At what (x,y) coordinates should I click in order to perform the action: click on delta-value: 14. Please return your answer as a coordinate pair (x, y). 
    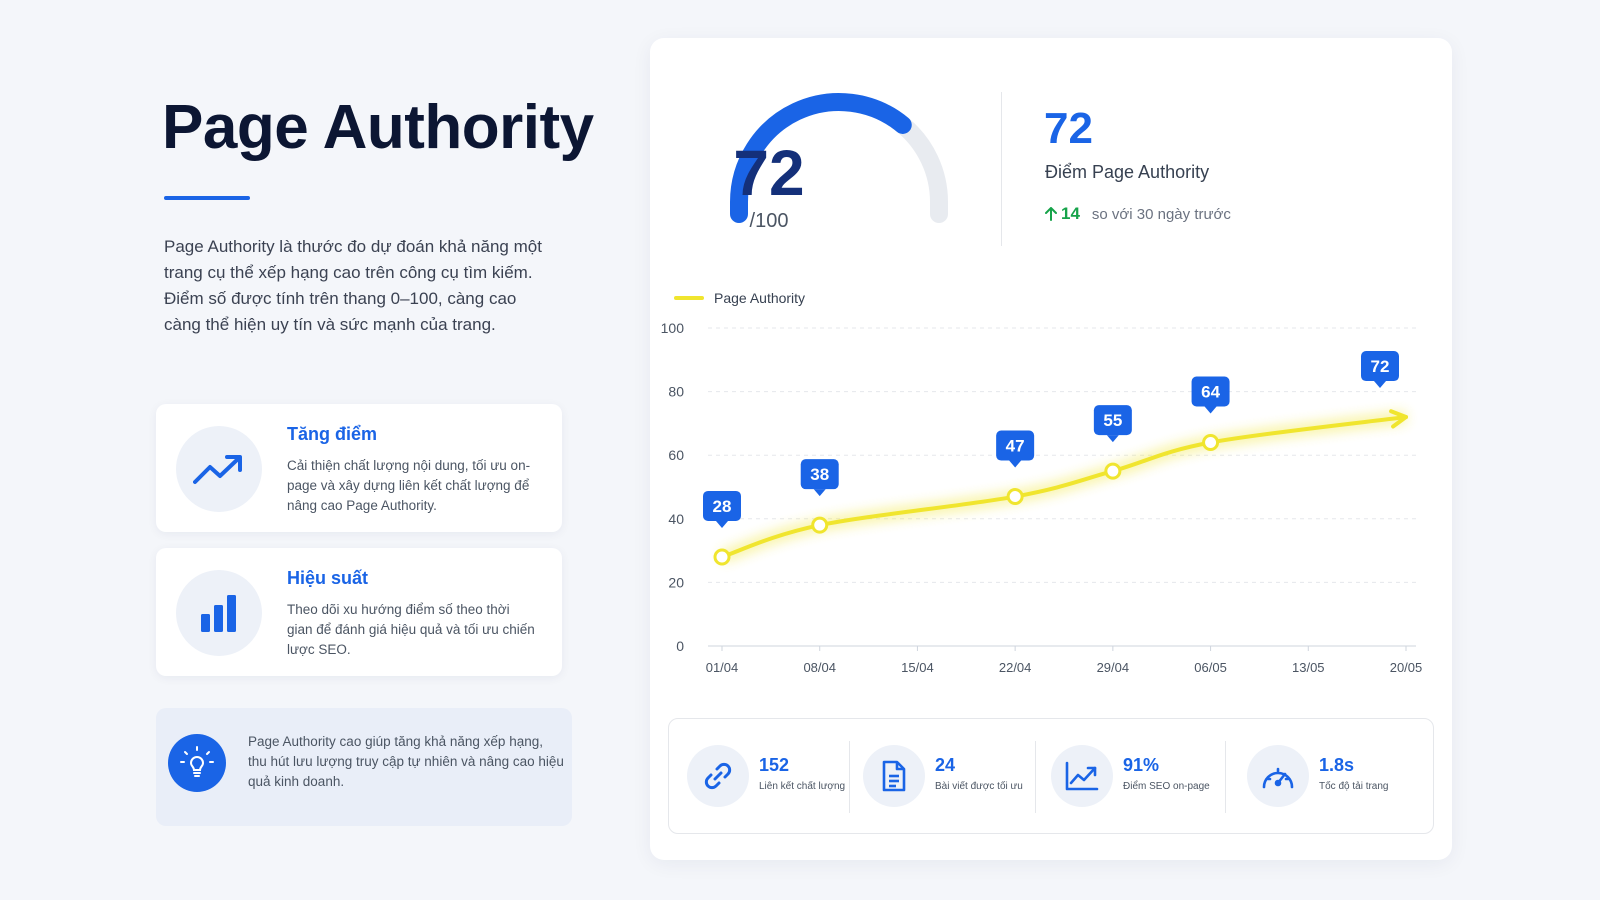
    Looking at the image, I should click on (1070, 213).